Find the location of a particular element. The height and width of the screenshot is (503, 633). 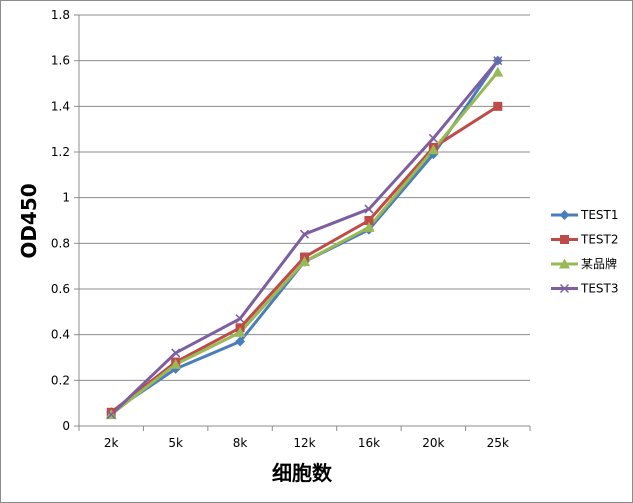

y-tick-label: 0.4 is located at coordinates (60, 335).